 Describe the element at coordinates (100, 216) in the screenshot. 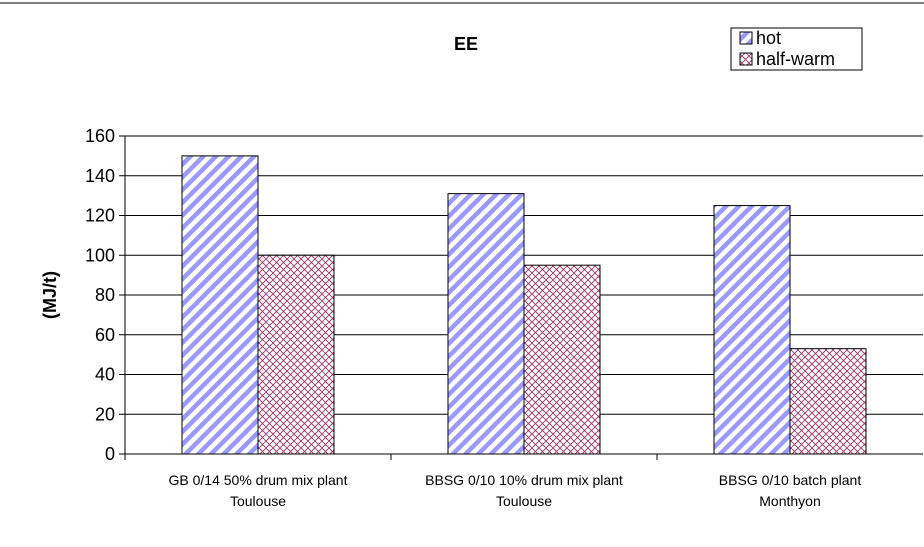

I see `y-tick-label: 120` at that location.